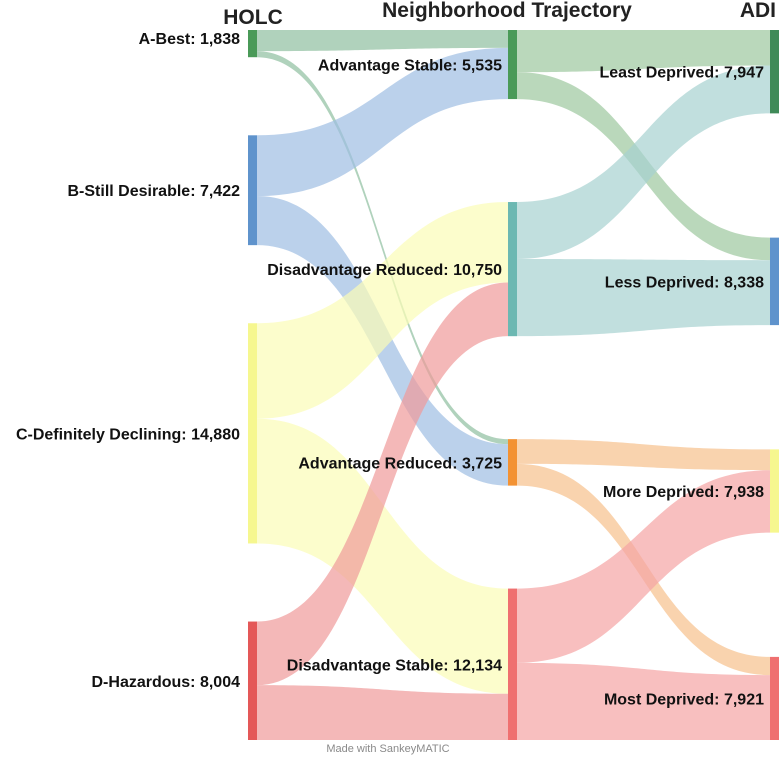 The height and width of the screenshot is (757, 782). I want to click on node-label-most-deprived: Most Deprived: 7,921, so click(684, 699).